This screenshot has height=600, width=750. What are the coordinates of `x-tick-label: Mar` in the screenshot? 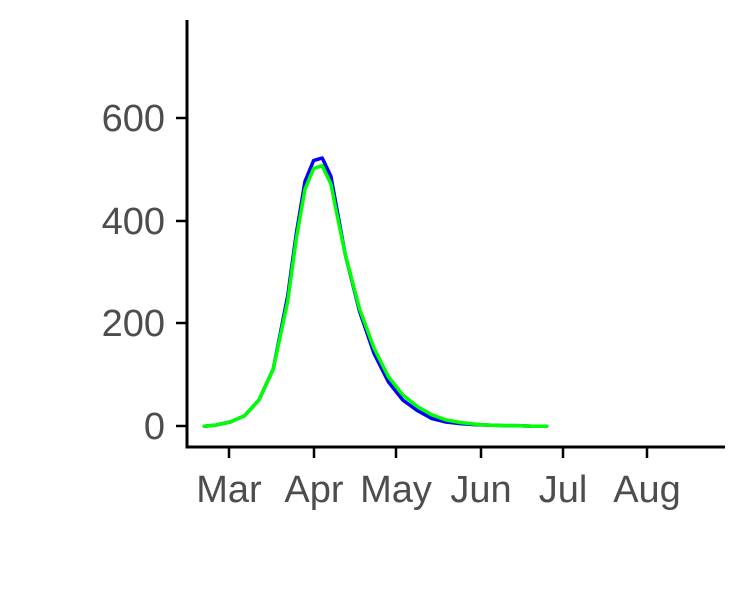 It's located at (229, 490).